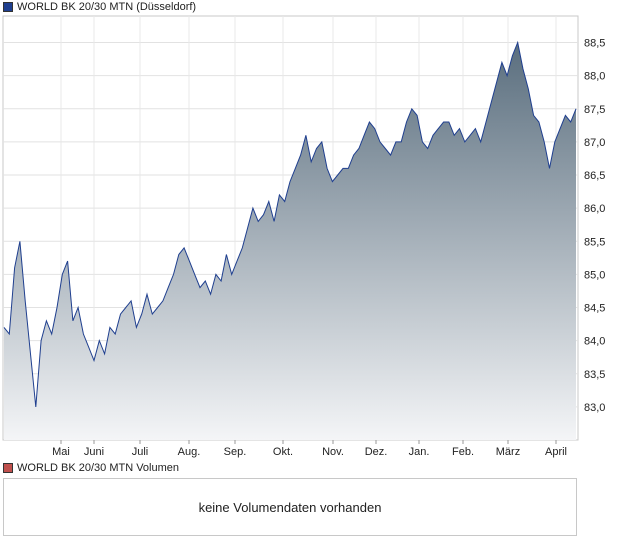 The image size is (620, 546). Describe the element at coordinates (283, 452) in the screenshot. I see `x-tick-label: Okt.` at that location.